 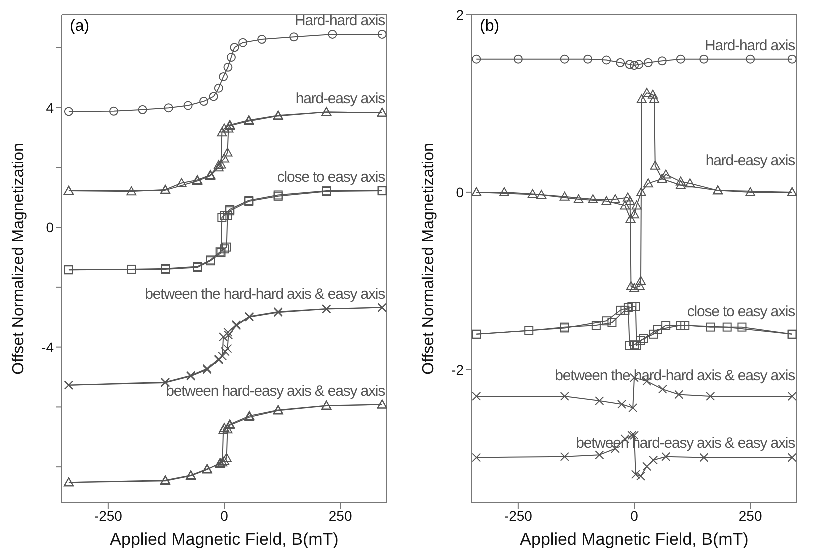 What do you see at coordinates (490, 27) in the screenshot?
I see `chart-title: (b)` at bounding box center [490, 27].